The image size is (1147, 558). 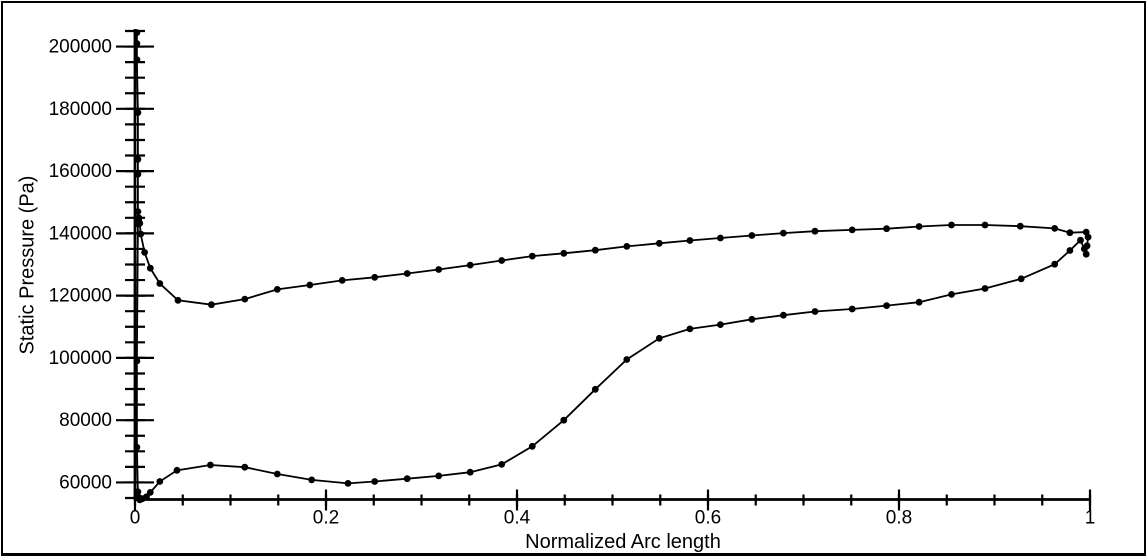 I want to click on x-tick-label: 0.8, so click(x=899, y=518).